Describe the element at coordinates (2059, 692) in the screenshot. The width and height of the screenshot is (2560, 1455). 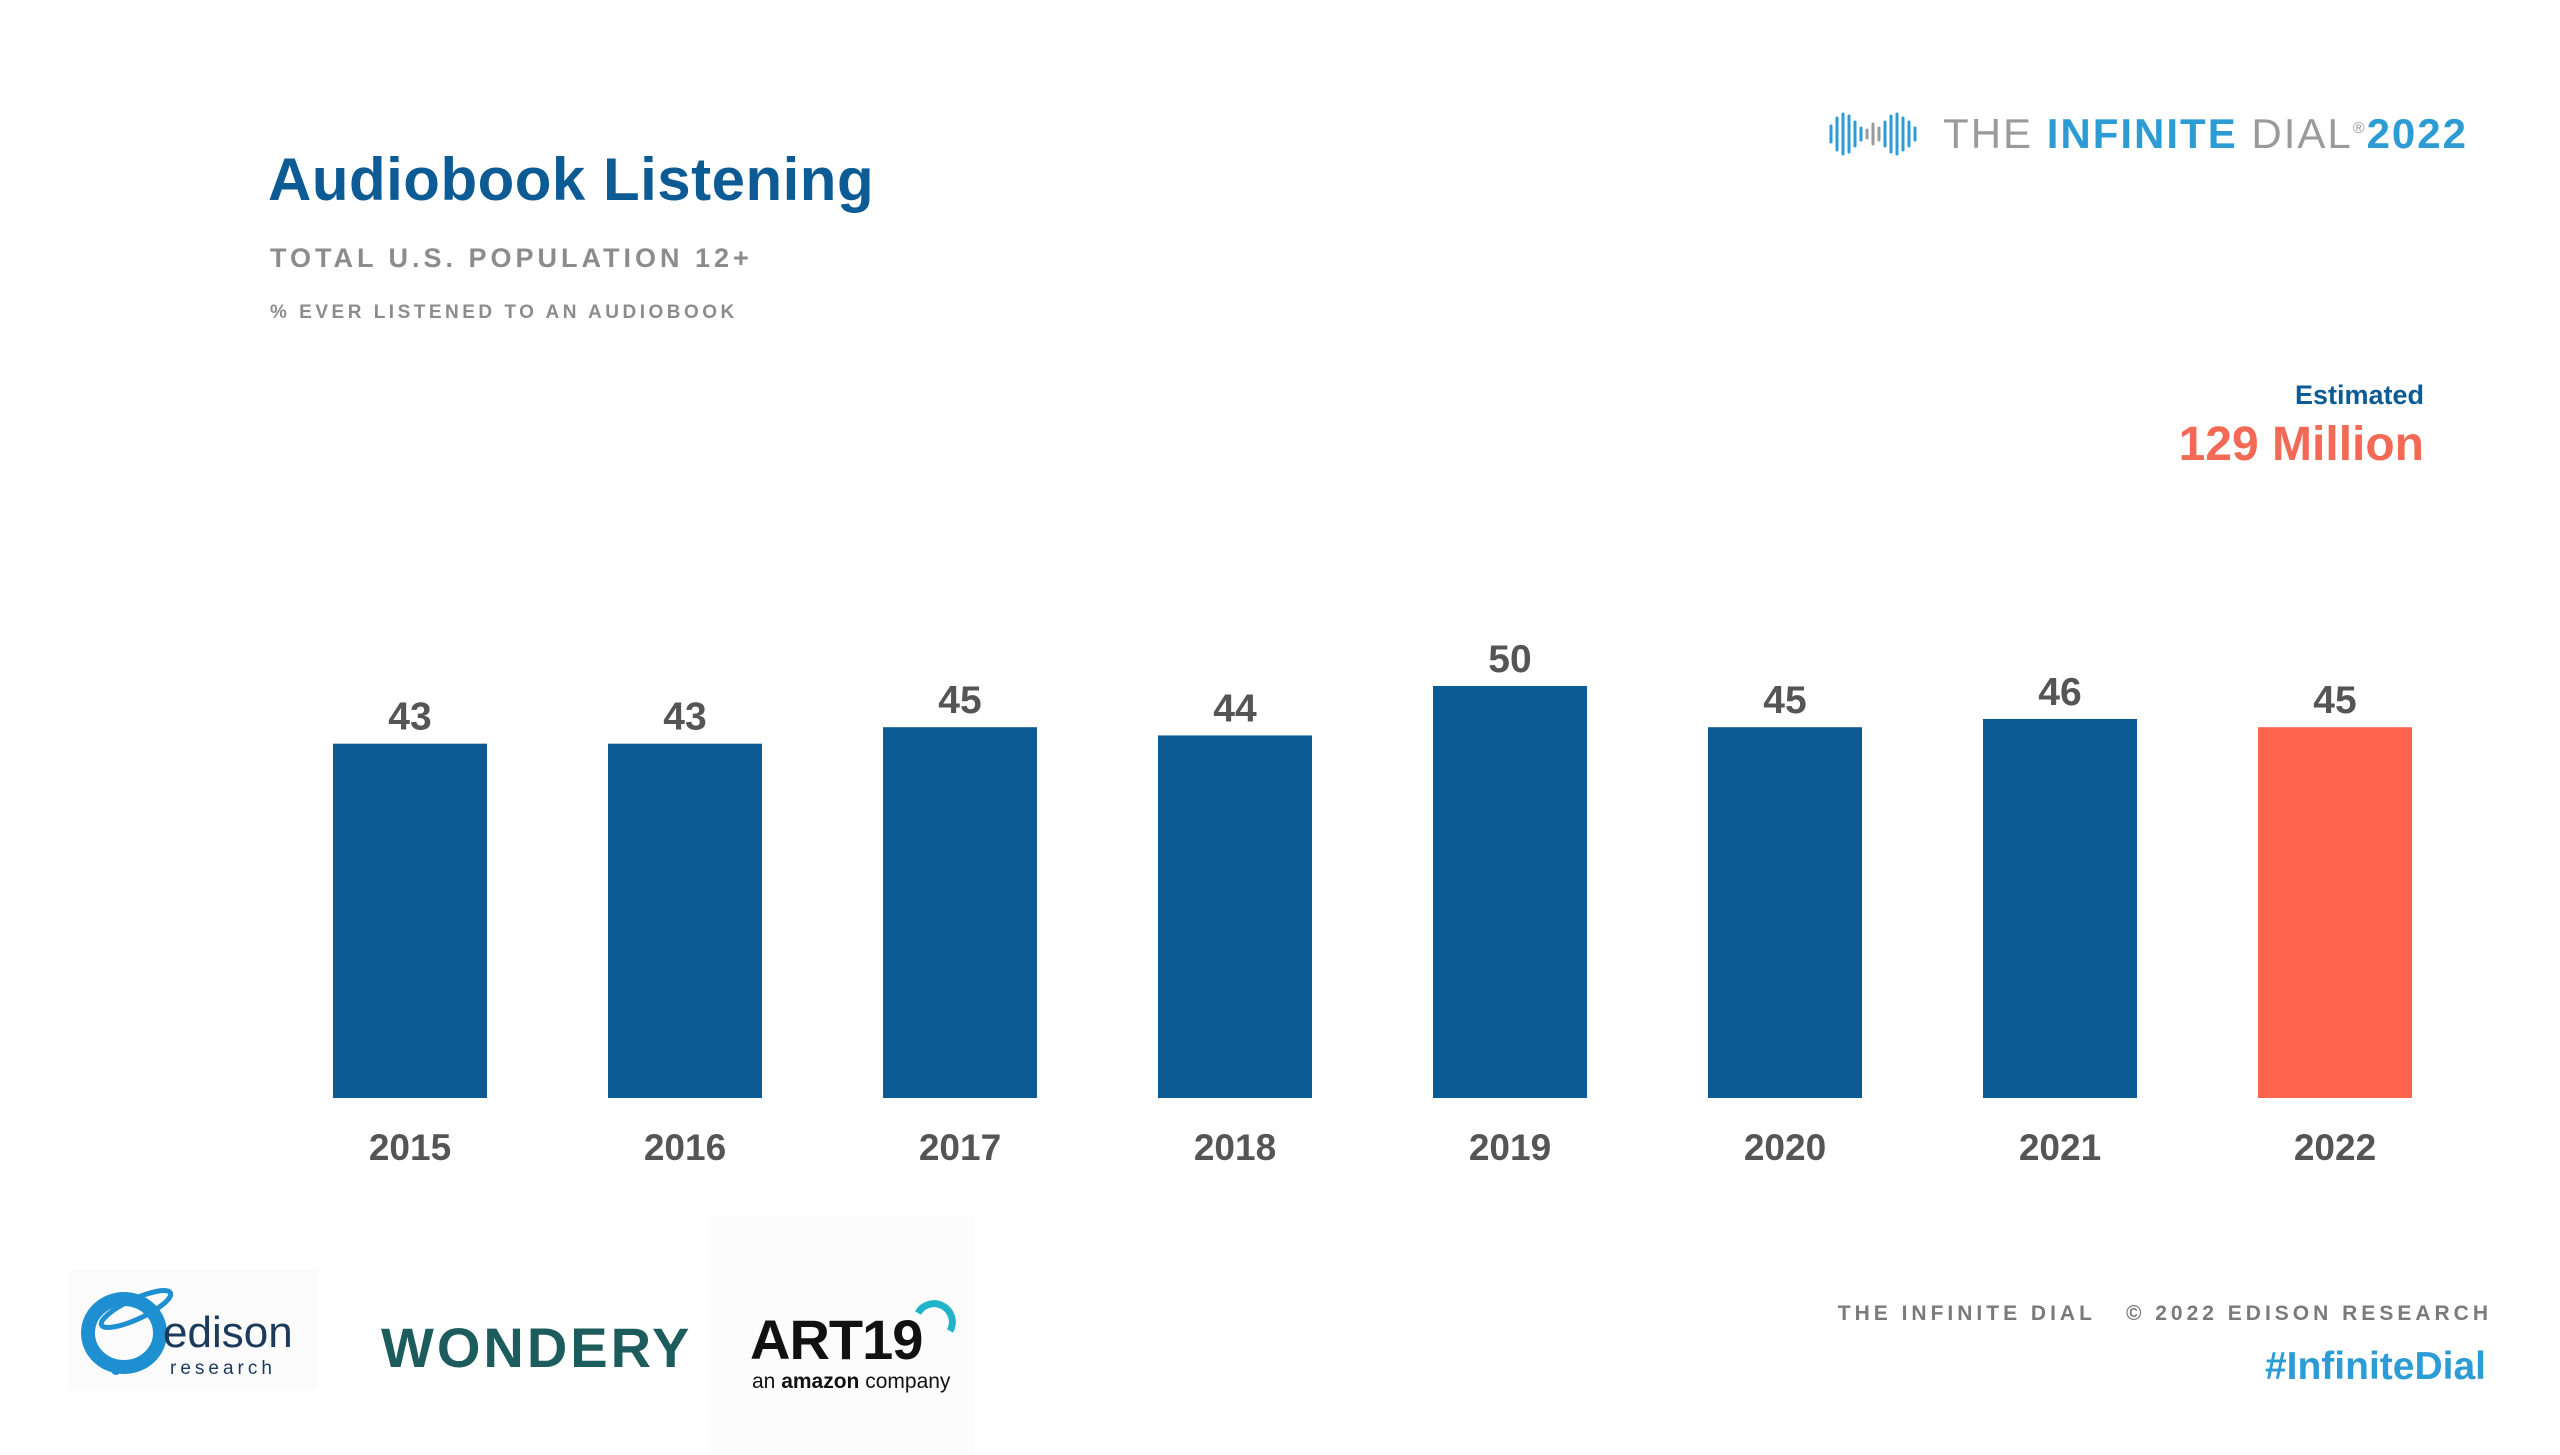
I see `bar-value-label-2021: 46` at that location.